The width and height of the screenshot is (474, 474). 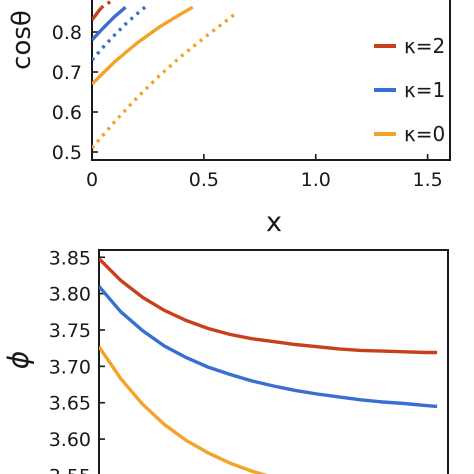 I want to click on top-x-tick-label: 0, so click(x=92, y=180).